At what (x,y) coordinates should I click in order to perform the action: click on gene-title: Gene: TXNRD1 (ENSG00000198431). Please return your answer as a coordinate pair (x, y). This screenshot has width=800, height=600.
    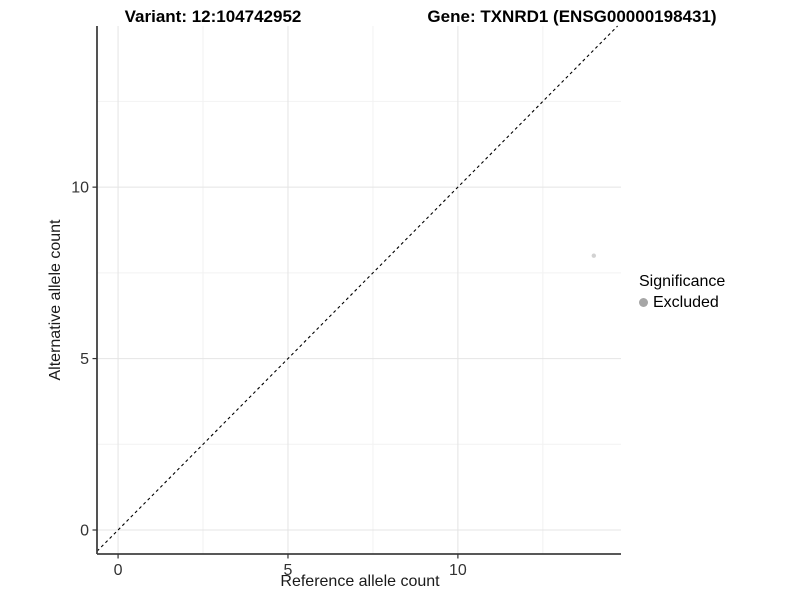
    Looking at the image, I should click on (572, 16).